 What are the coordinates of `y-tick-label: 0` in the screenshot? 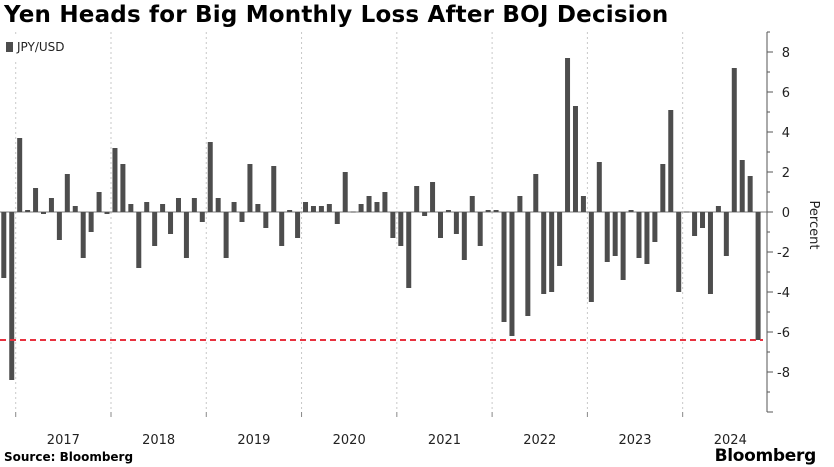 It's located at (786, 213).